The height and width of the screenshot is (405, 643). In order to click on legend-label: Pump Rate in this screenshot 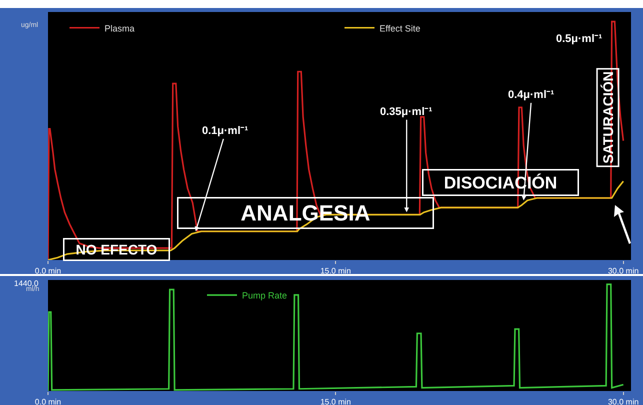, I will do `click(265, 295)`.